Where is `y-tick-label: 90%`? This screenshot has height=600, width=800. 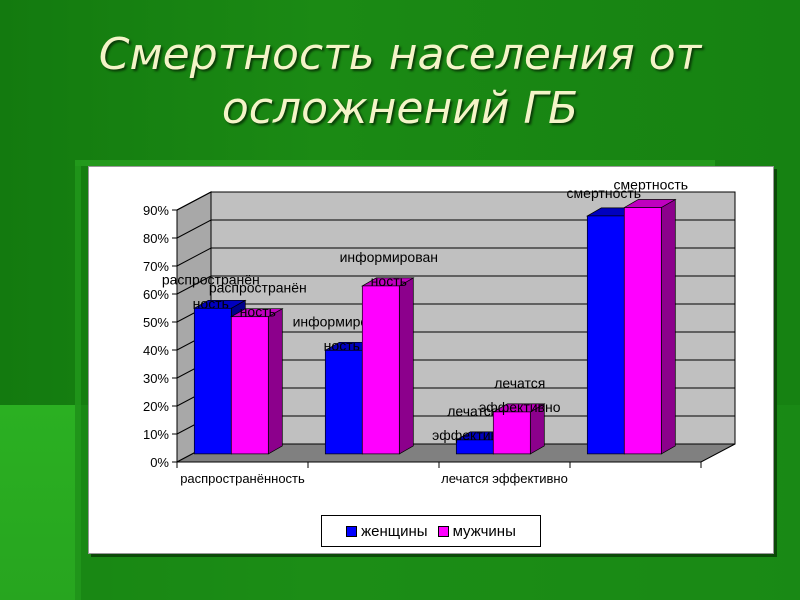 y-tick-label: 90% is located at coordinates (156, 210).